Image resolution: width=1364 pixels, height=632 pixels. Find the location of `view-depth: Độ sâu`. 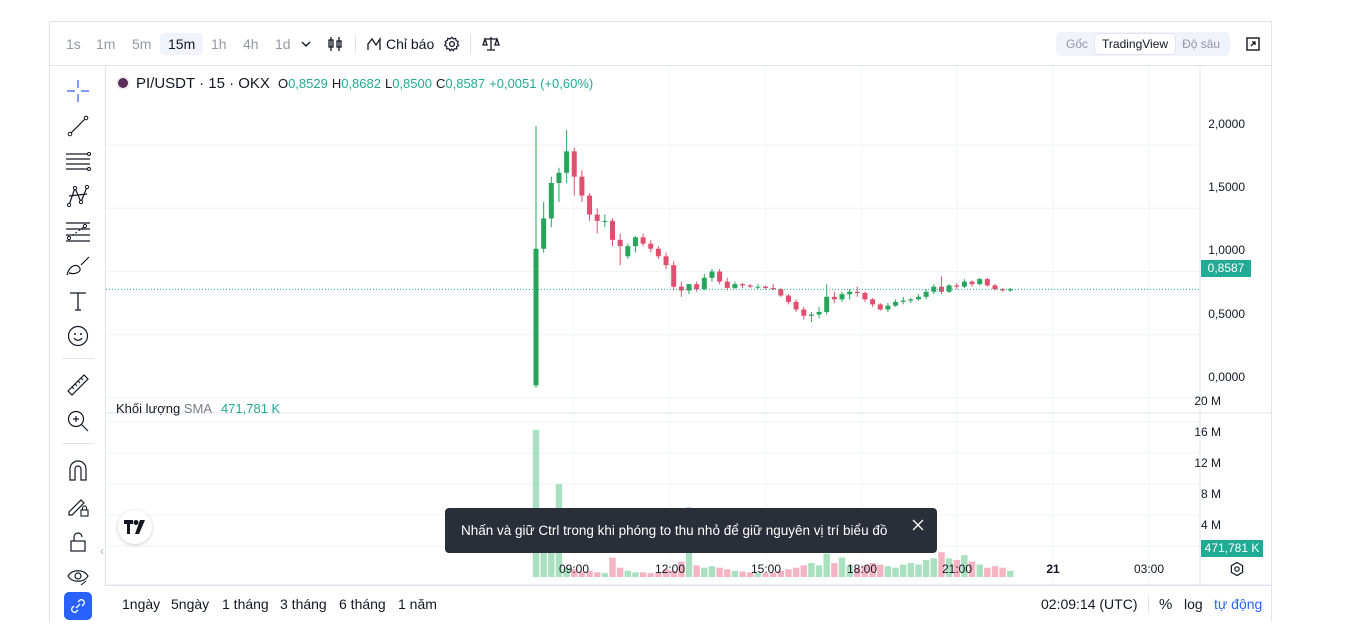

view-depth: Độ sâu is located at coordinates (1201, 44).